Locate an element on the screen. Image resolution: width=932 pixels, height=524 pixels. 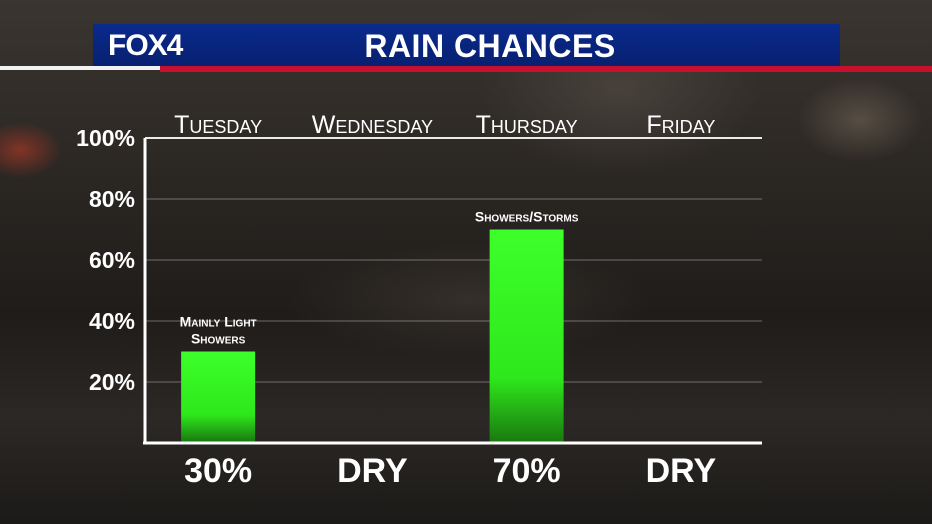
fox4-logo: FOX4 is located at coordinates (145, 45).